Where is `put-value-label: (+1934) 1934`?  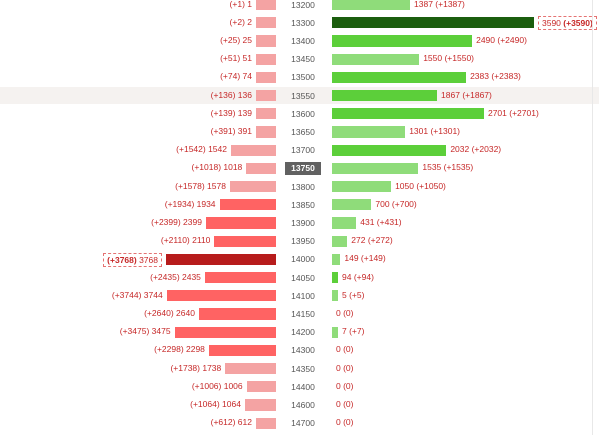 put-value-label: (+1934) 1934 is located at coordinates (190, 203).